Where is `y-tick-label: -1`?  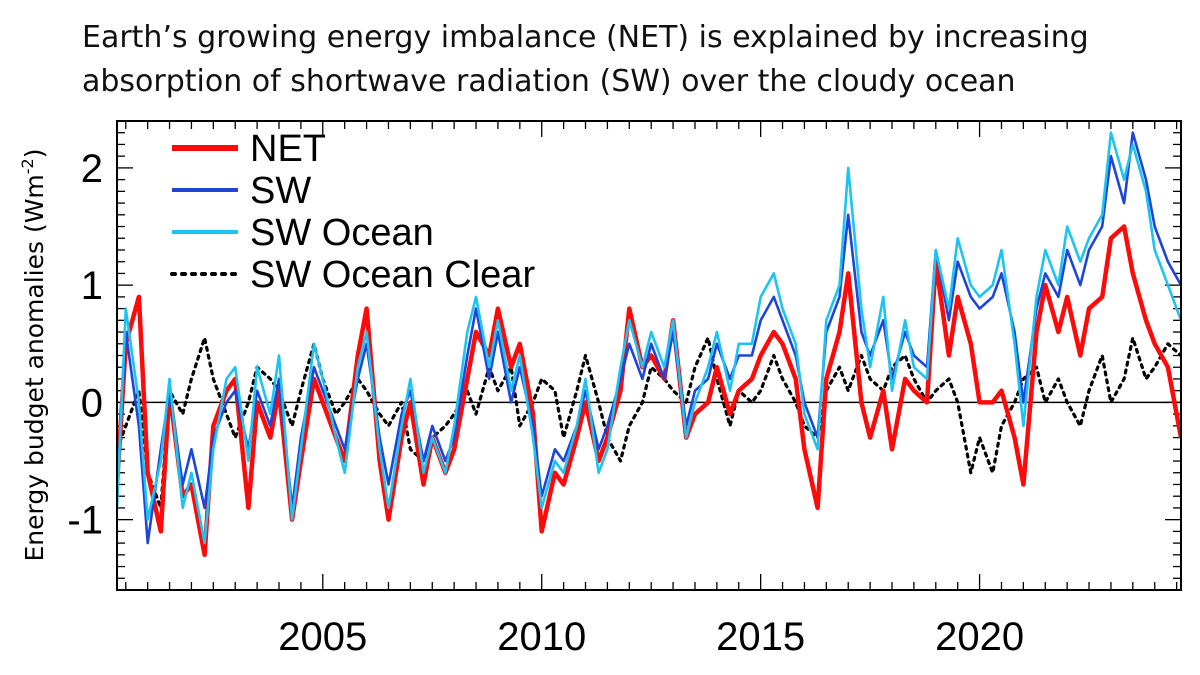
y-tick-label: -1 is located at coordinates (85, 521).